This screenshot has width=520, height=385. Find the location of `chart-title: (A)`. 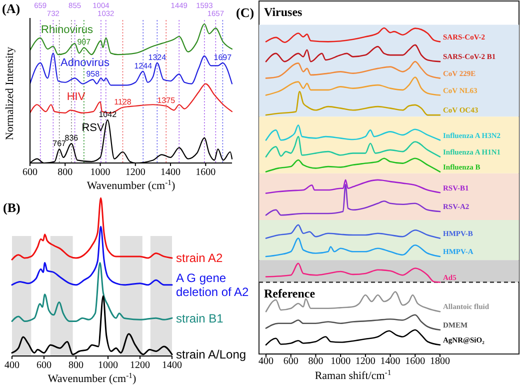

chart-title: (A) is located at coordinates (11, 8).